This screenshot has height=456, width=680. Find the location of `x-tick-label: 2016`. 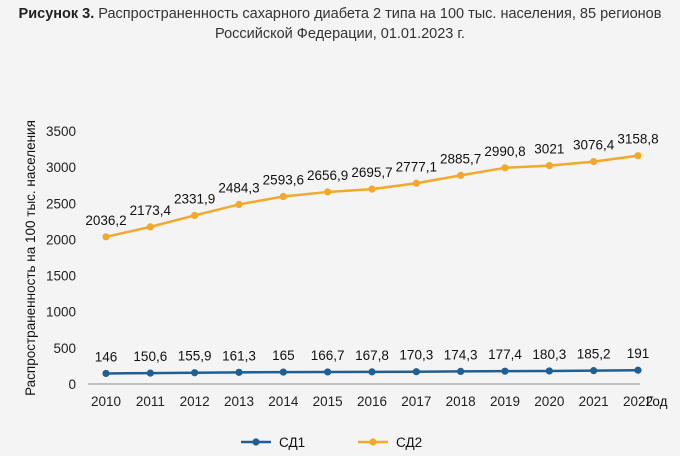

x-tick-label: 2016 is located at coordinates (372, 401).